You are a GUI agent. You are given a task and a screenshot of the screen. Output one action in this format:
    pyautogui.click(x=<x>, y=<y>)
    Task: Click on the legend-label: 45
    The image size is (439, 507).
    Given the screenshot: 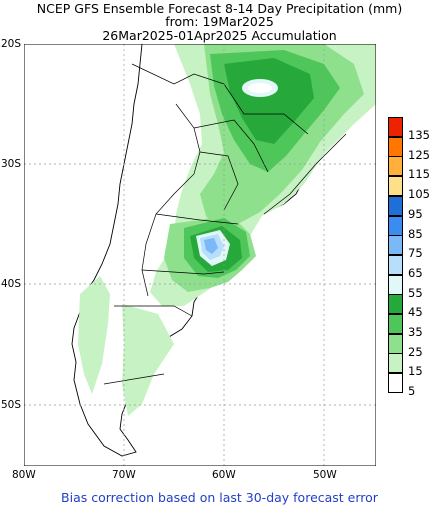 What is the action you would take?
    pyautogui.click(x=415, y=312)
    